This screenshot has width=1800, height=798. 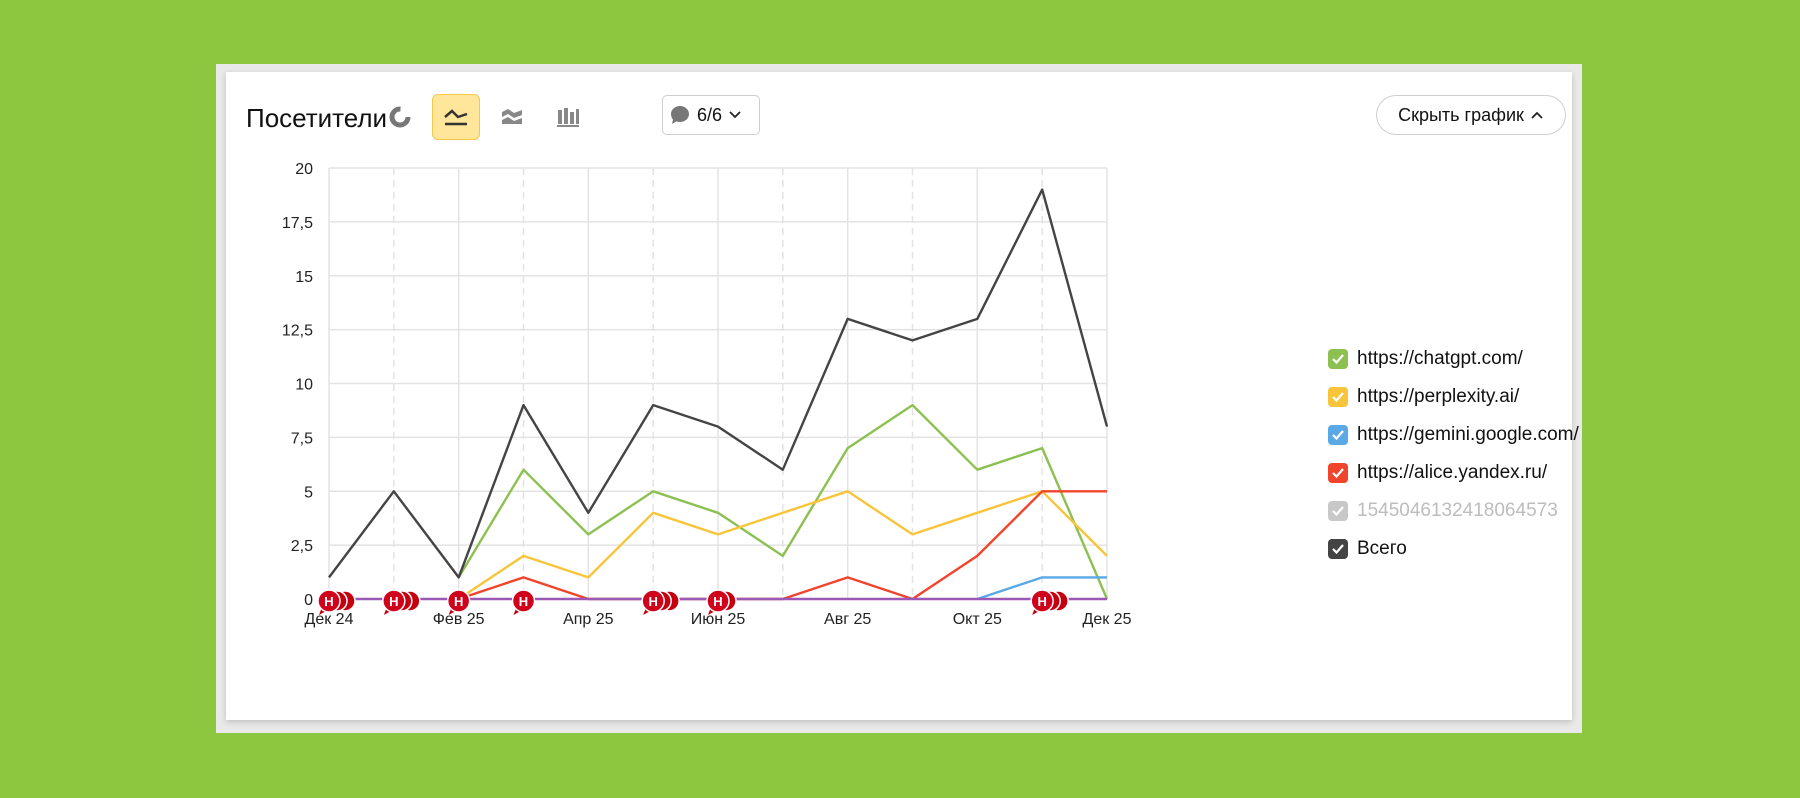 What do you see at coordinates (304, 169) in the screenshot?
I see `y-tick-label: 20` at bounding box center [304, 169].